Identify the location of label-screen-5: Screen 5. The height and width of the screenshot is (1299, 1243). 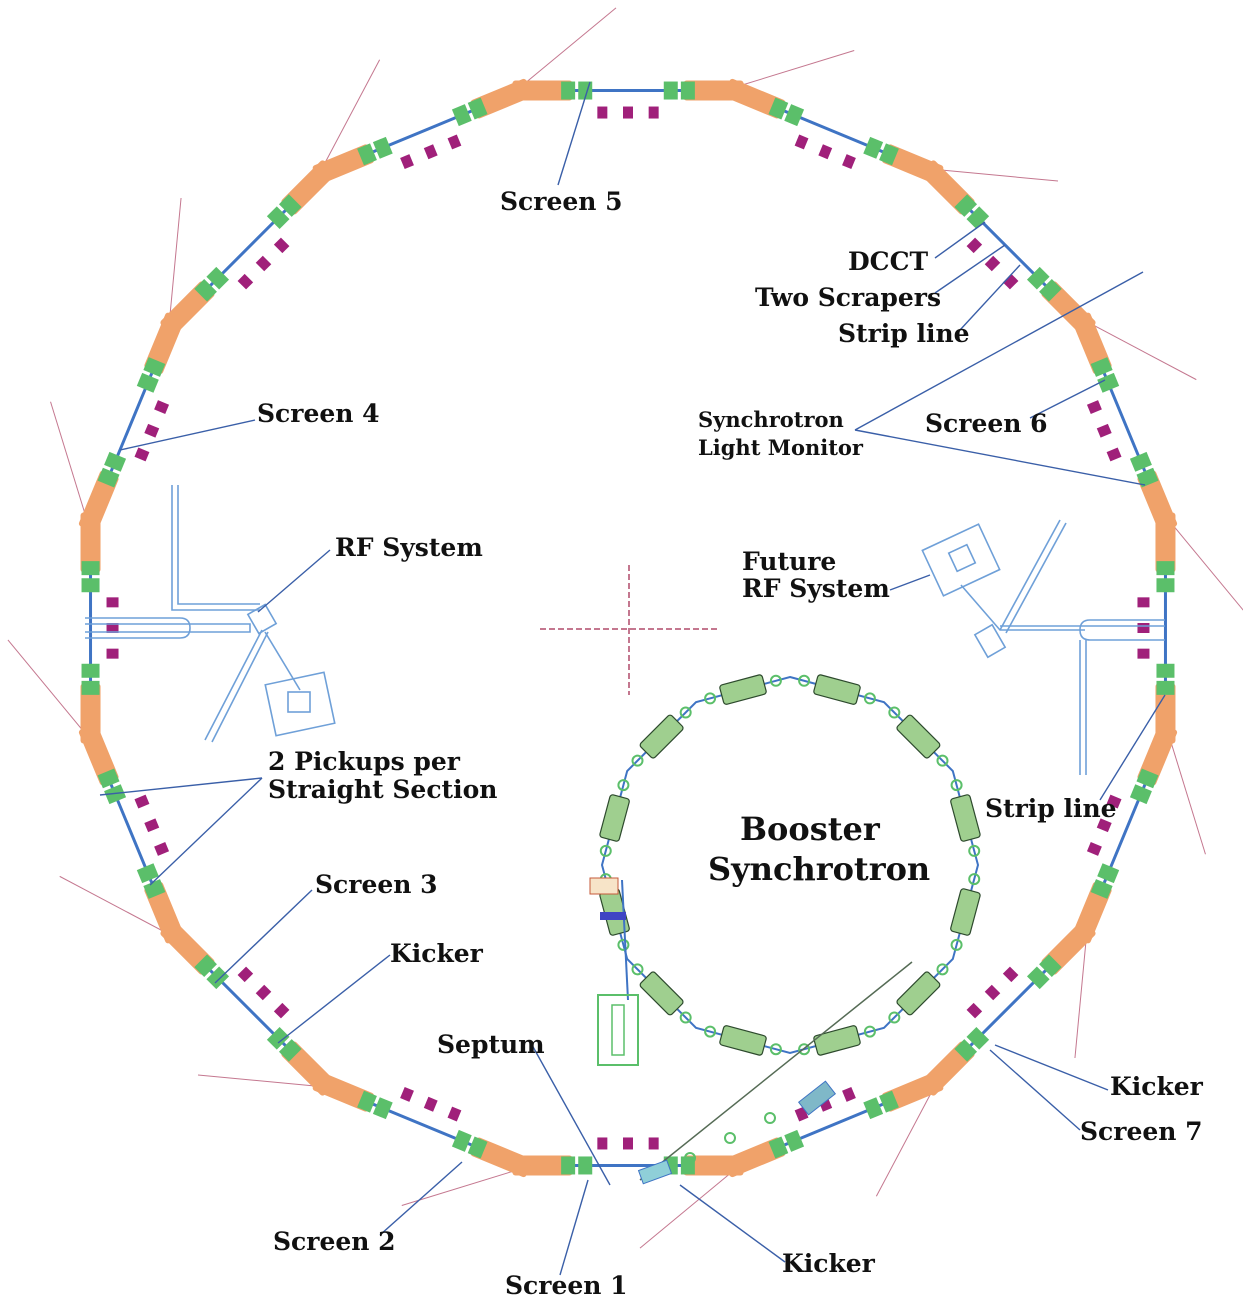
(561, 201).